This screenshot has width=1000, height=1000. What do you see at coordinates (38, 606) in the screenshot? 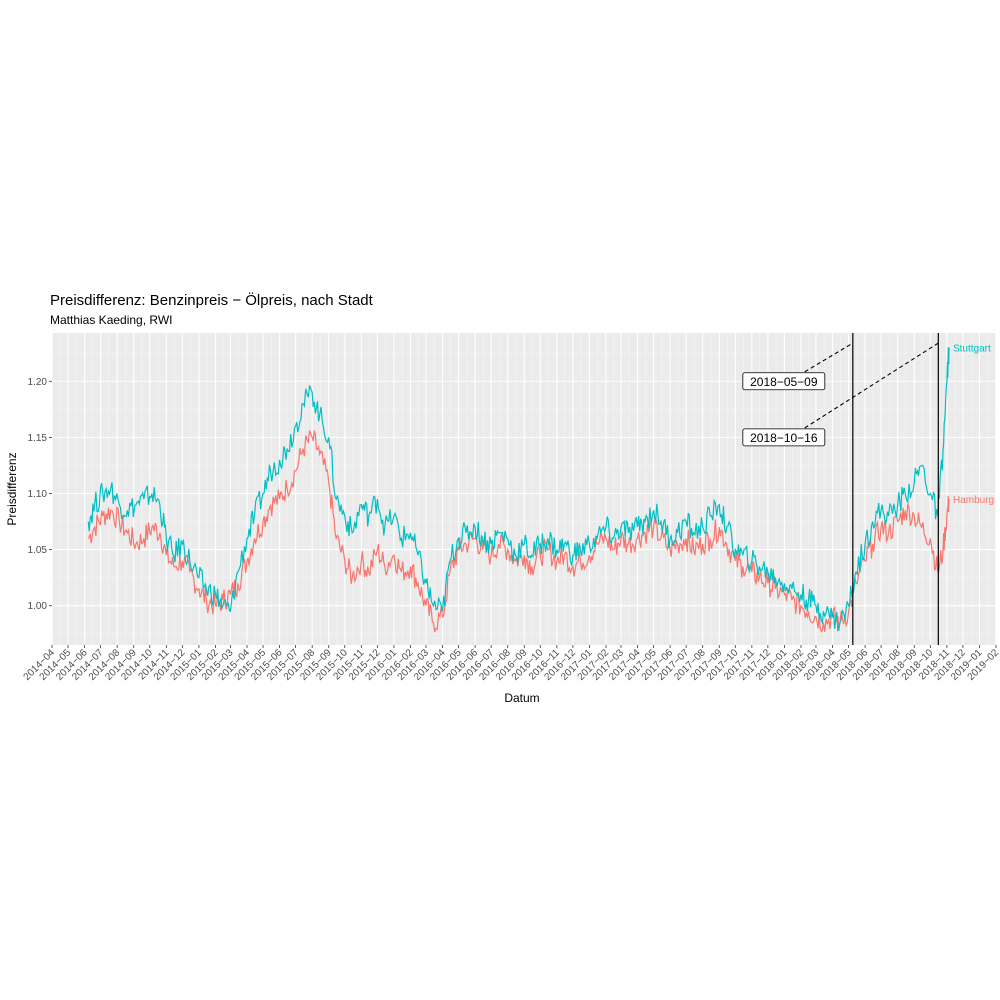
I see `y-tick-label: 1.00` at bounding box center [38, 606].